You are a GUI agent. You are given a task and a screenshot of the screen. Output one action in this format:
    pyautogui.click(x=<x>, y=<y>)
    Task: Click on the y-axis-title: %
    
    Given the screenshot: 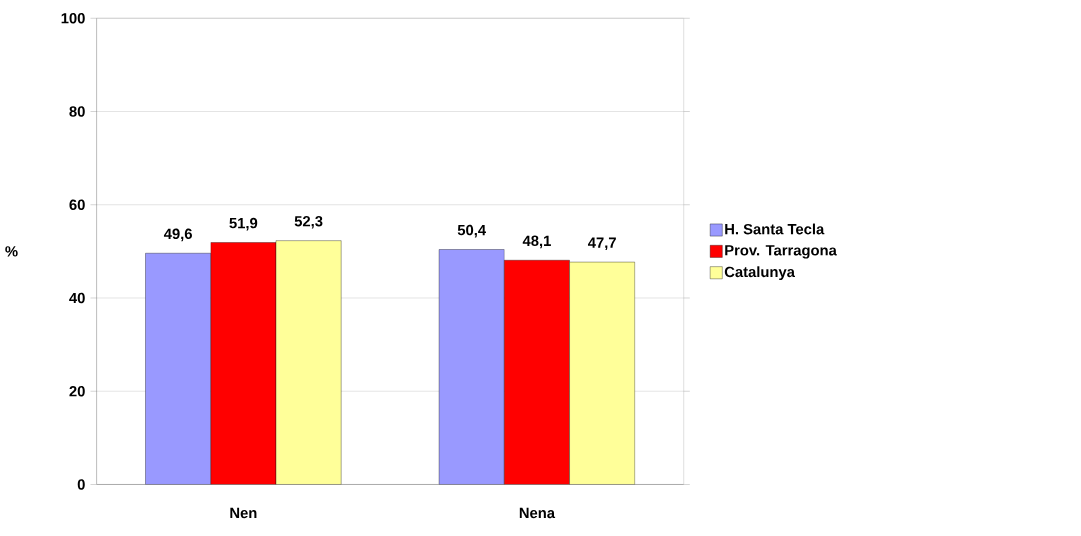 What is the action you would take?
    pyautogui.click(x=11, y=251)
    